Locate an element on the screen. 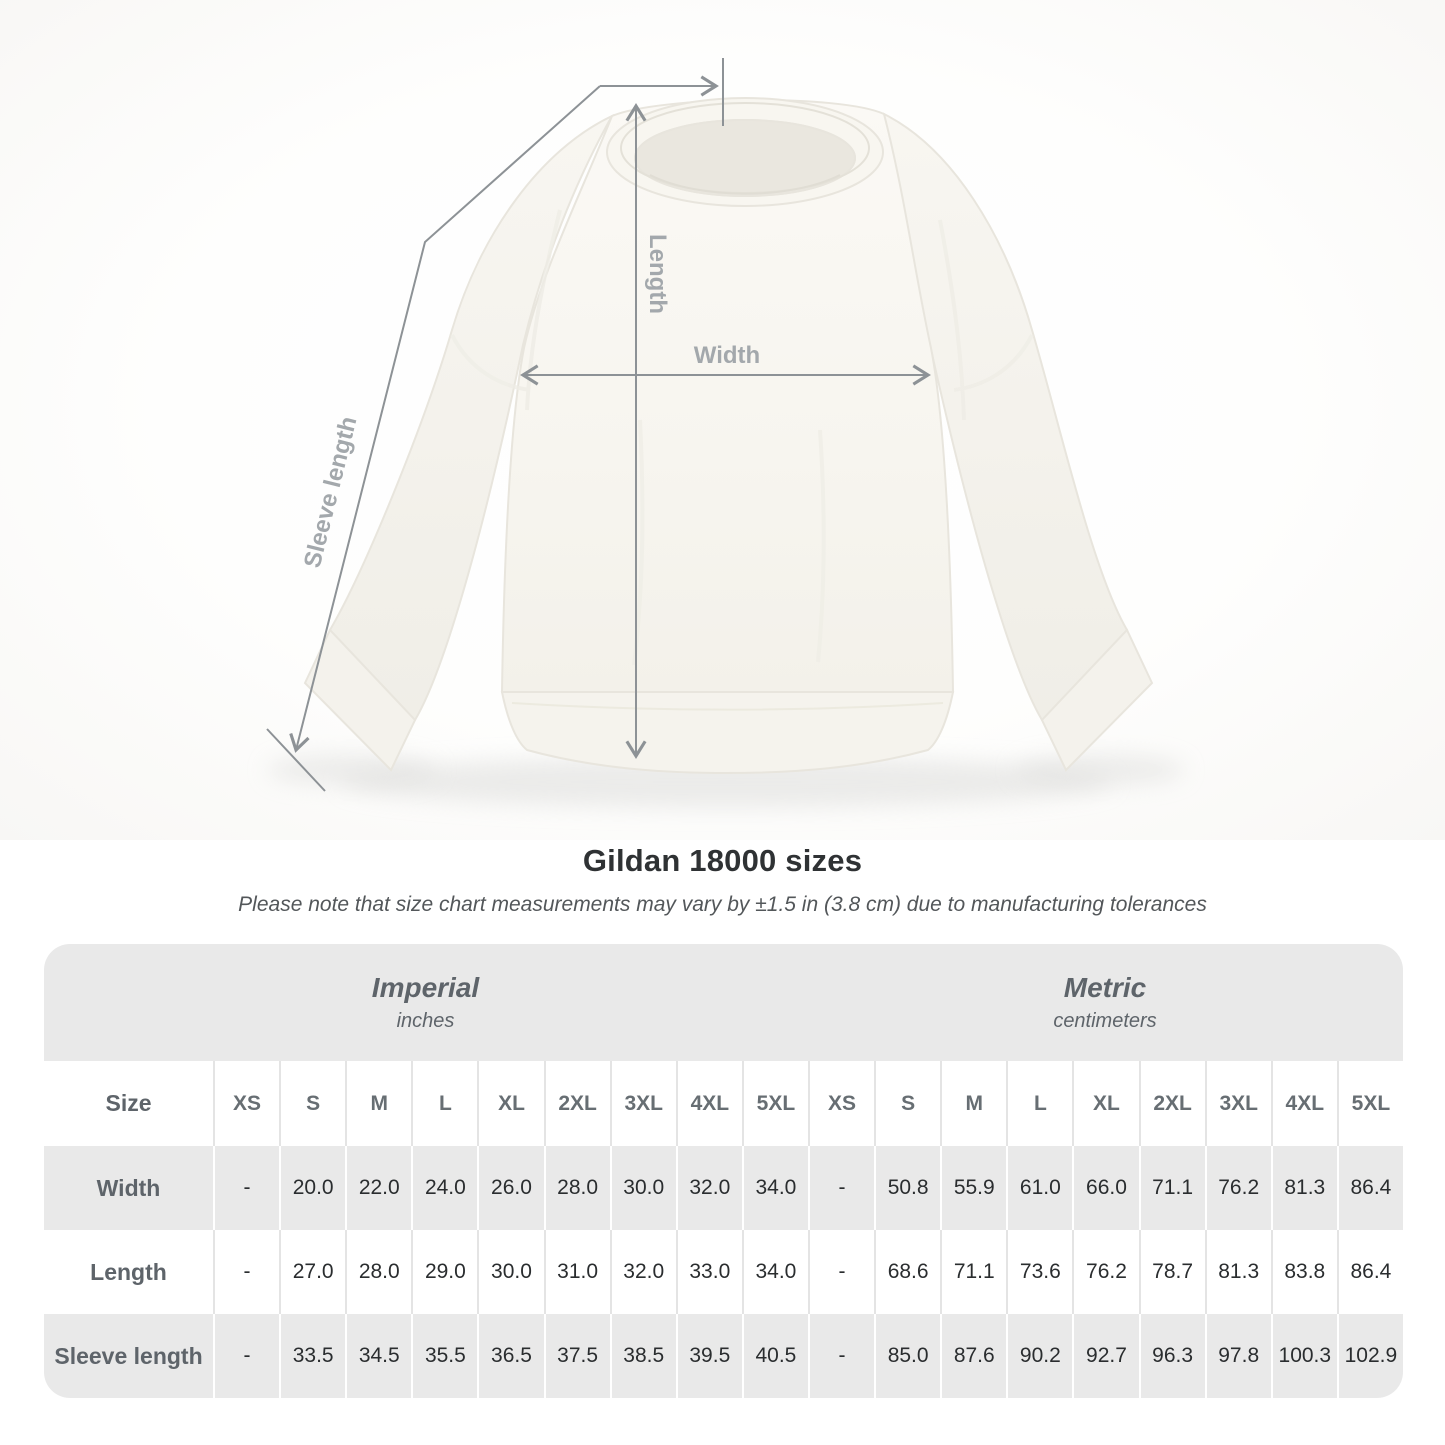 Image resolution: width=1445 pixels, height=1445 pixels. measurement-value: 20.0 is located at coordinates (312, 1188).